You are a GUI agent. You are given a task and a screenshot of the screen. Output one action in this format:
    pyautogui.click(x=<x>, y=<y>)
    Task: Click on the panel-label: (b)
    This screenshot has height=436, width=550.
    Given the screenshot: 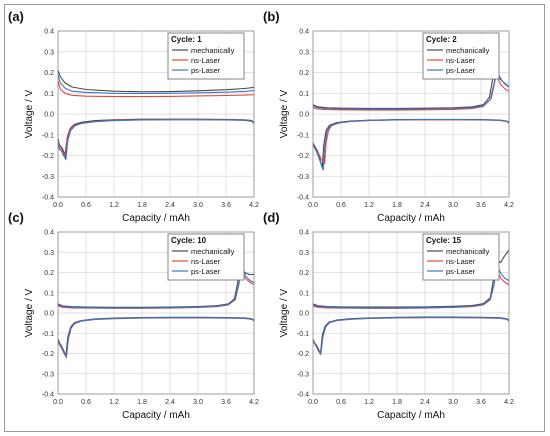 What is the action you would take?
    pyautogui.click(x=271, y=16)
    